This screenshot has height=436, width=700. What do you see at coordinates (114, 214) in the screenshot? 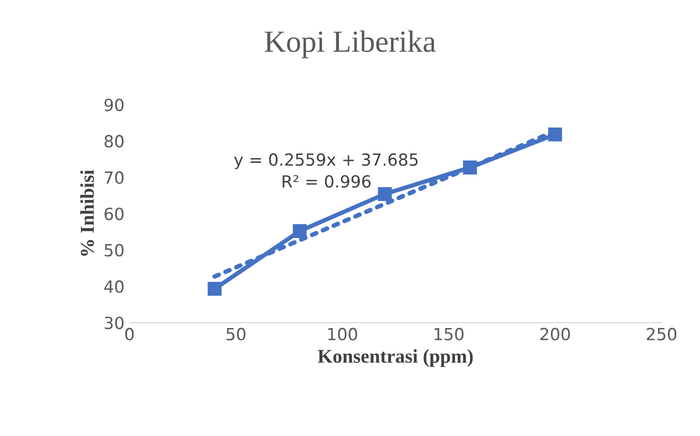
I see `y-tick-label: 60` at bounding box center [114, 214].